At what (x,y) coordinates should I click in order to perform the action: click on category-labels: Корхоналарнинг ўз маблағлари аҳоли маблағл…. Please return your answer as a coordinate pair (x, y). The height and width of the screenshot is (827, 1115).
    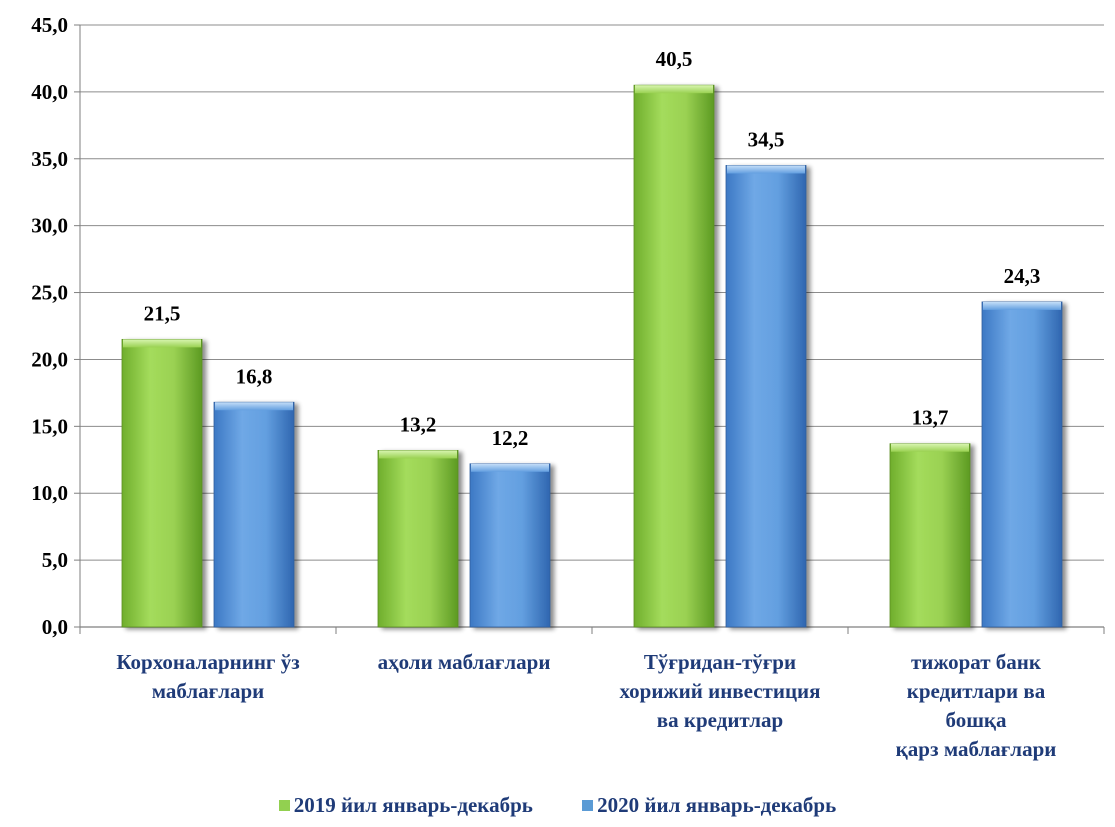
    Looking at the image, I should click on (586, 705).